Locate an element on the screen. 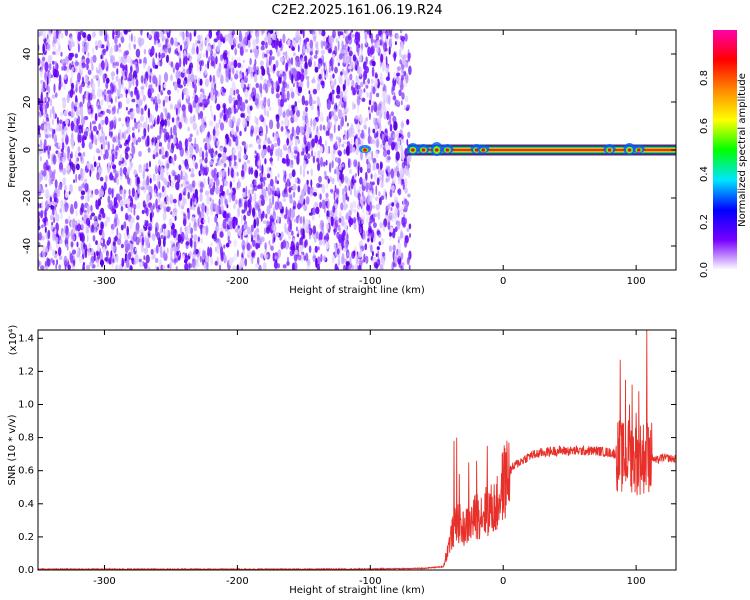 The height and width of the screenshot is (600, 750). colorbar-tick-label: 0.8 is located at coordinates (704, 78).